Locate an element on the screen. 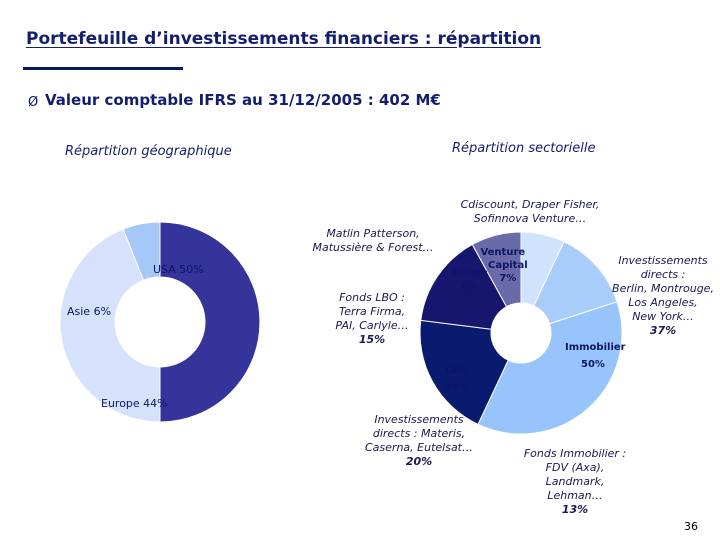  sector-section-title: Répartition sectorielle is located at coordinates (524, 148).